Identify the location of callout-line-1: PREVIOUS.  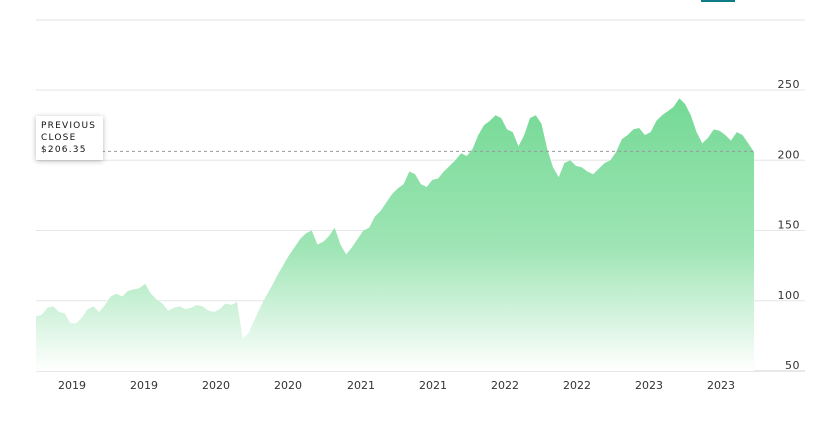
(69, 126).